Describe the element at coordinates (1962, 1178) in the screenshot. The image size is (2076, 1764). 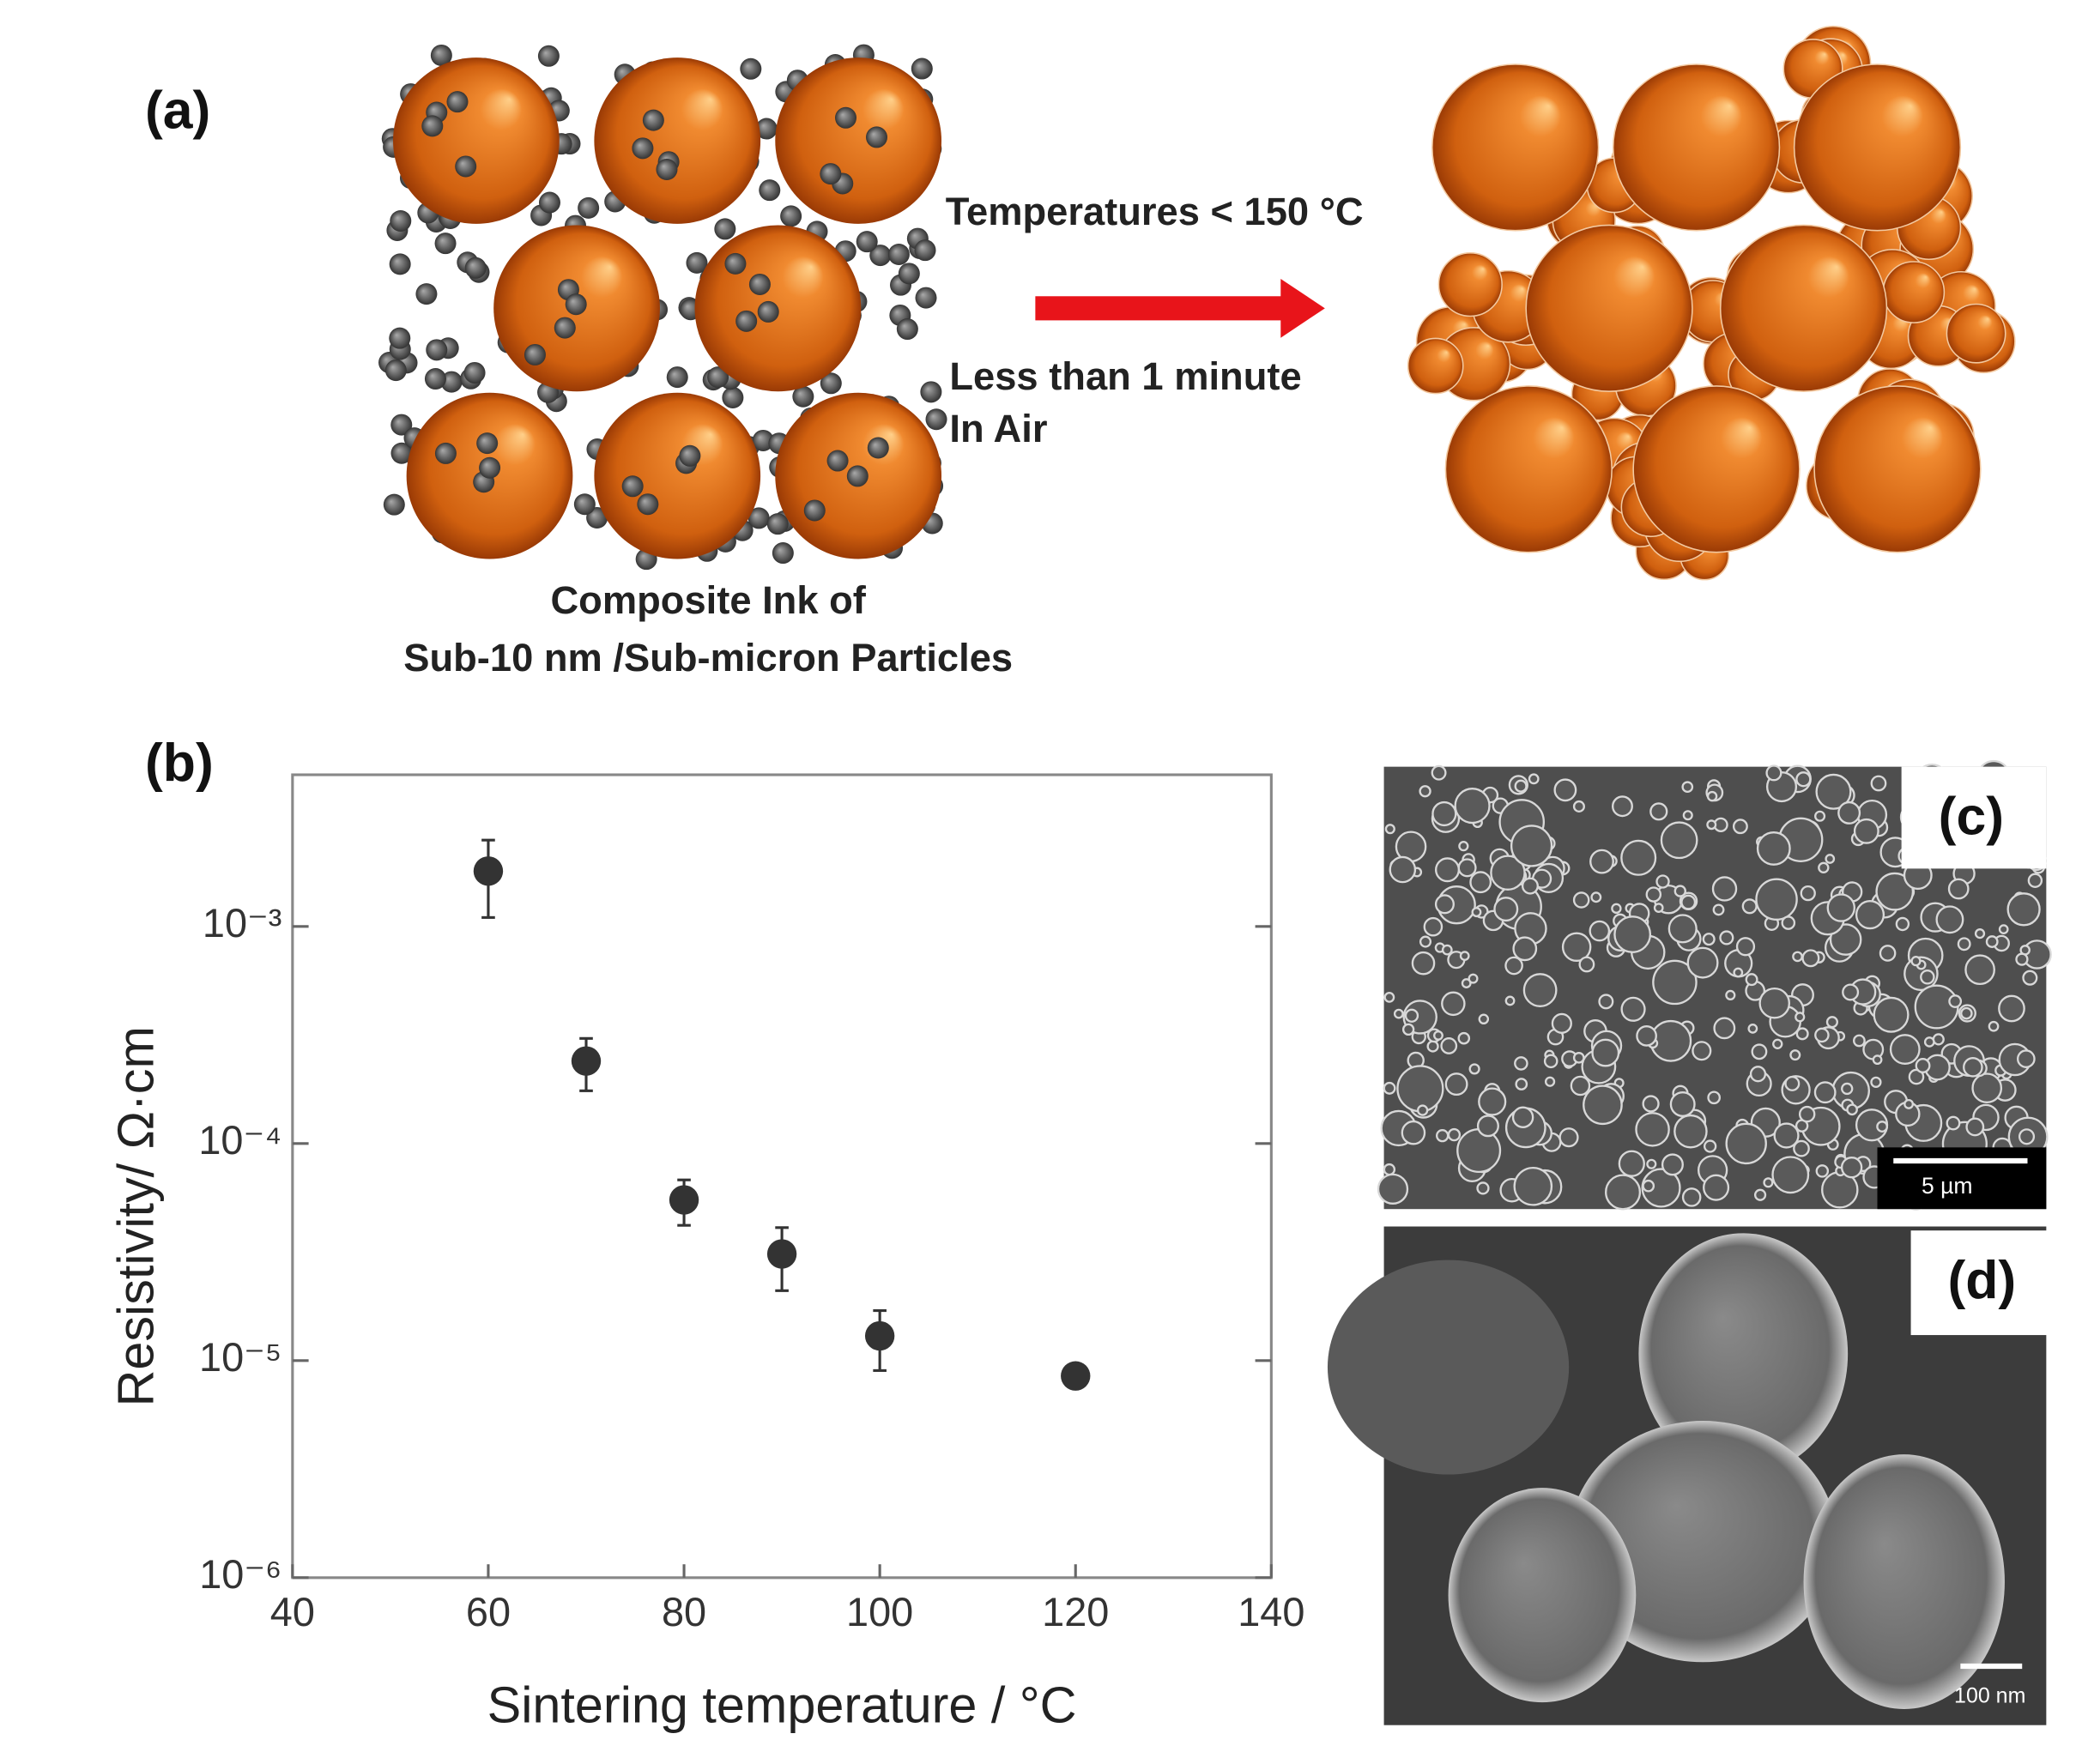
I see `scale-box` at that location.